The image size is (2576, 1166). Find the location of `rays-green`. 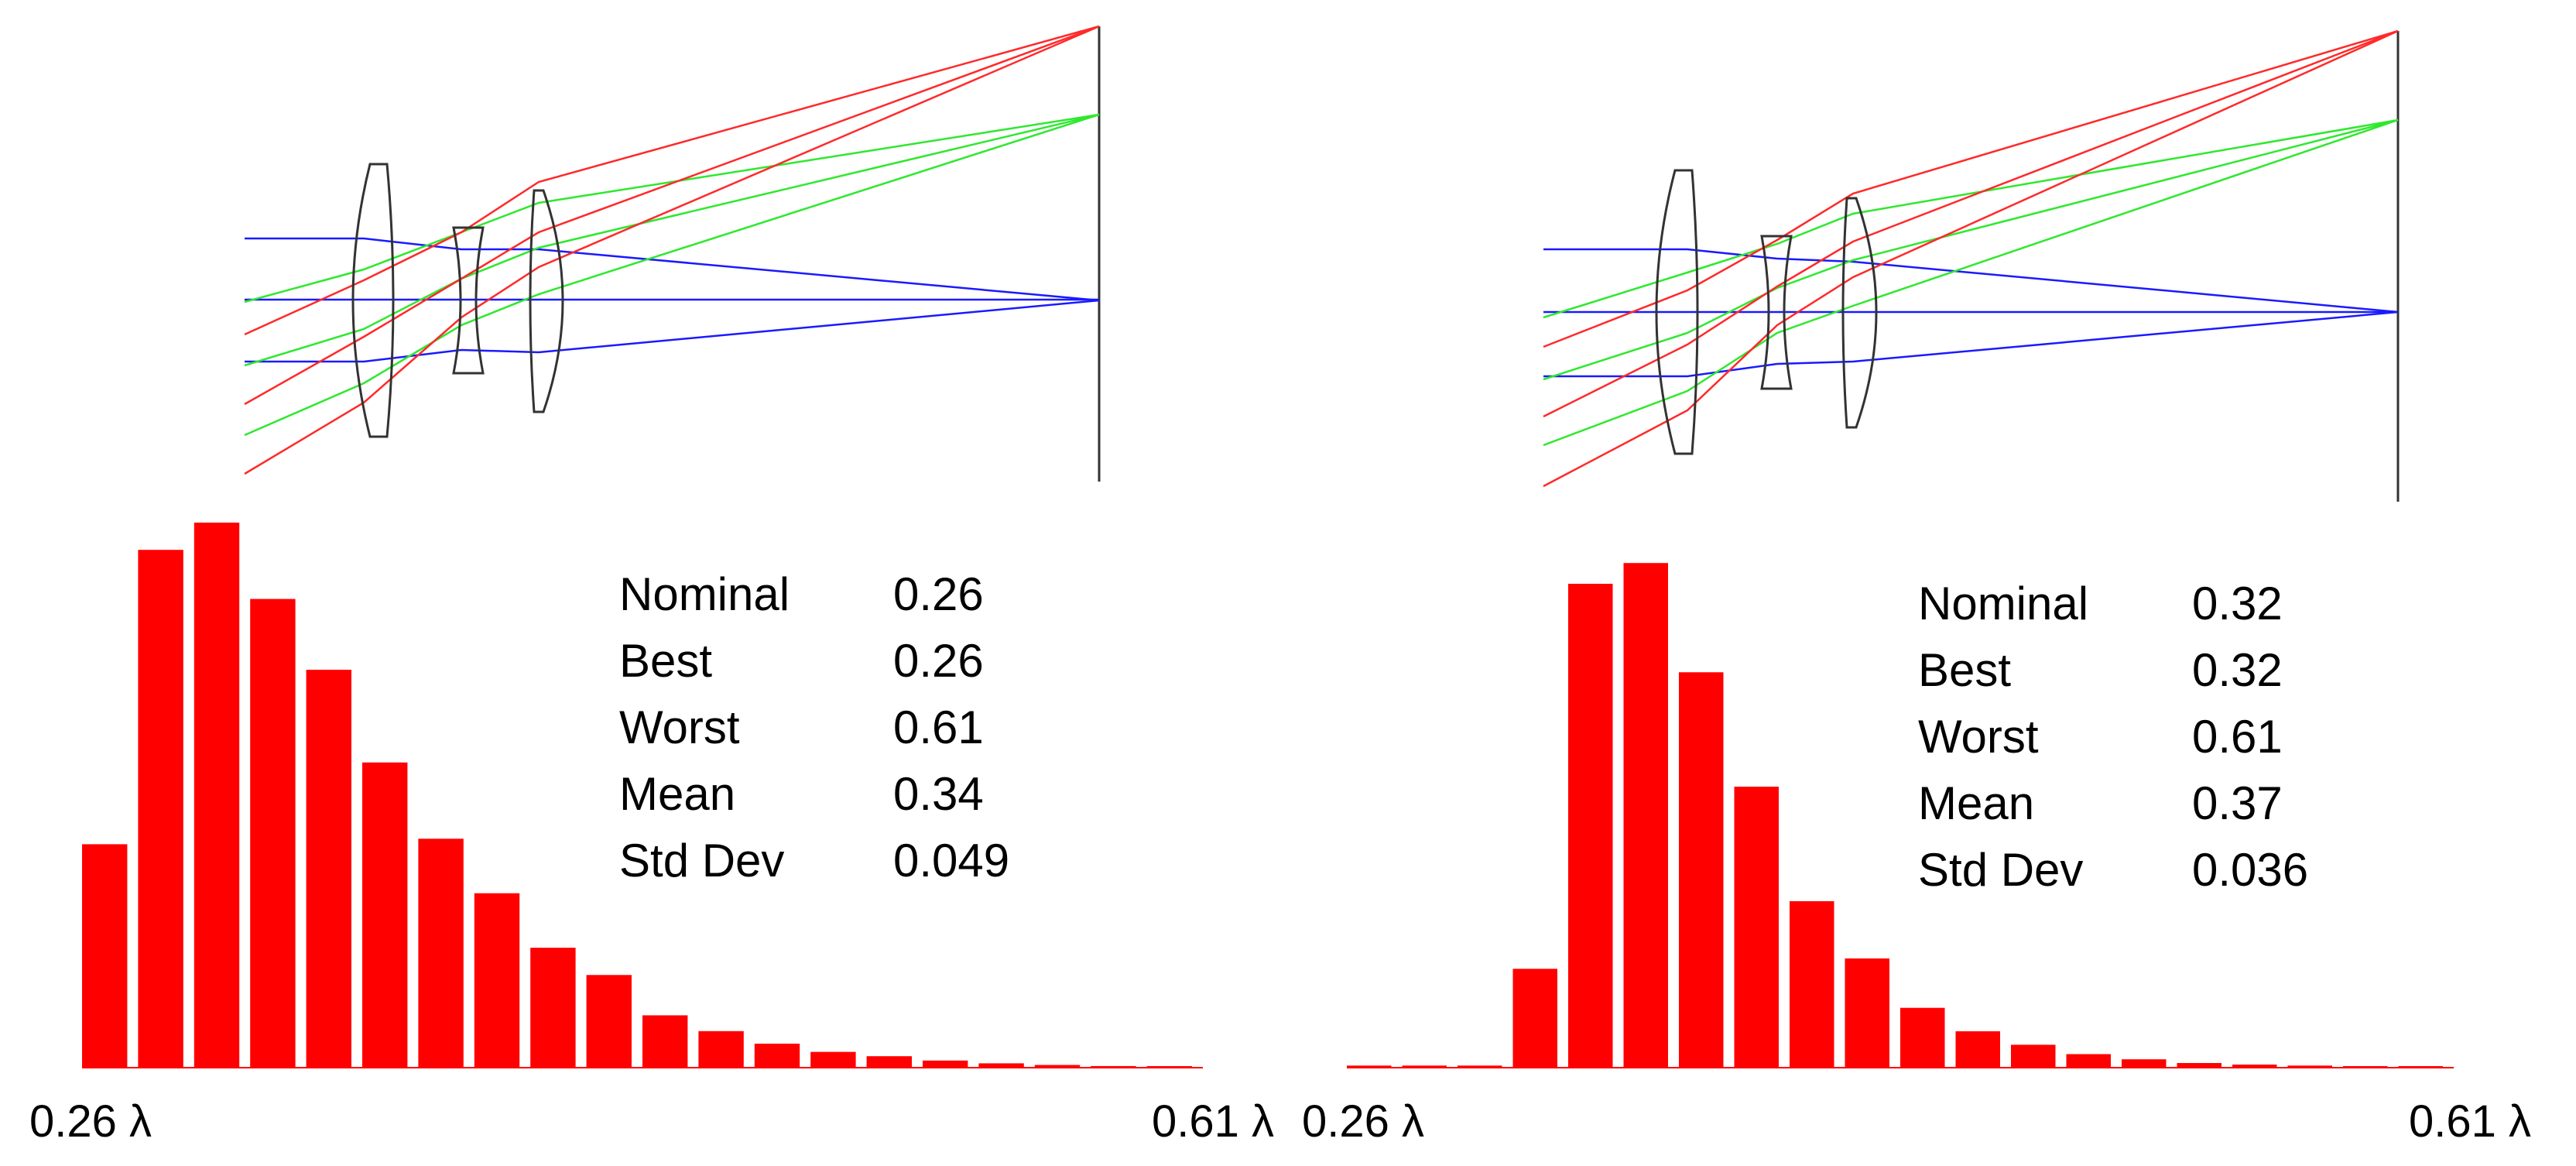

rays-green is located at coordinates (1971, 282).